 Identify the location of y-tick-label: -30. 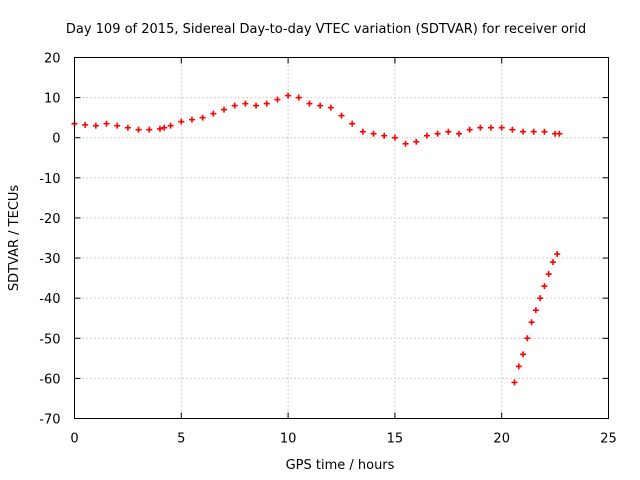
(49, 259).